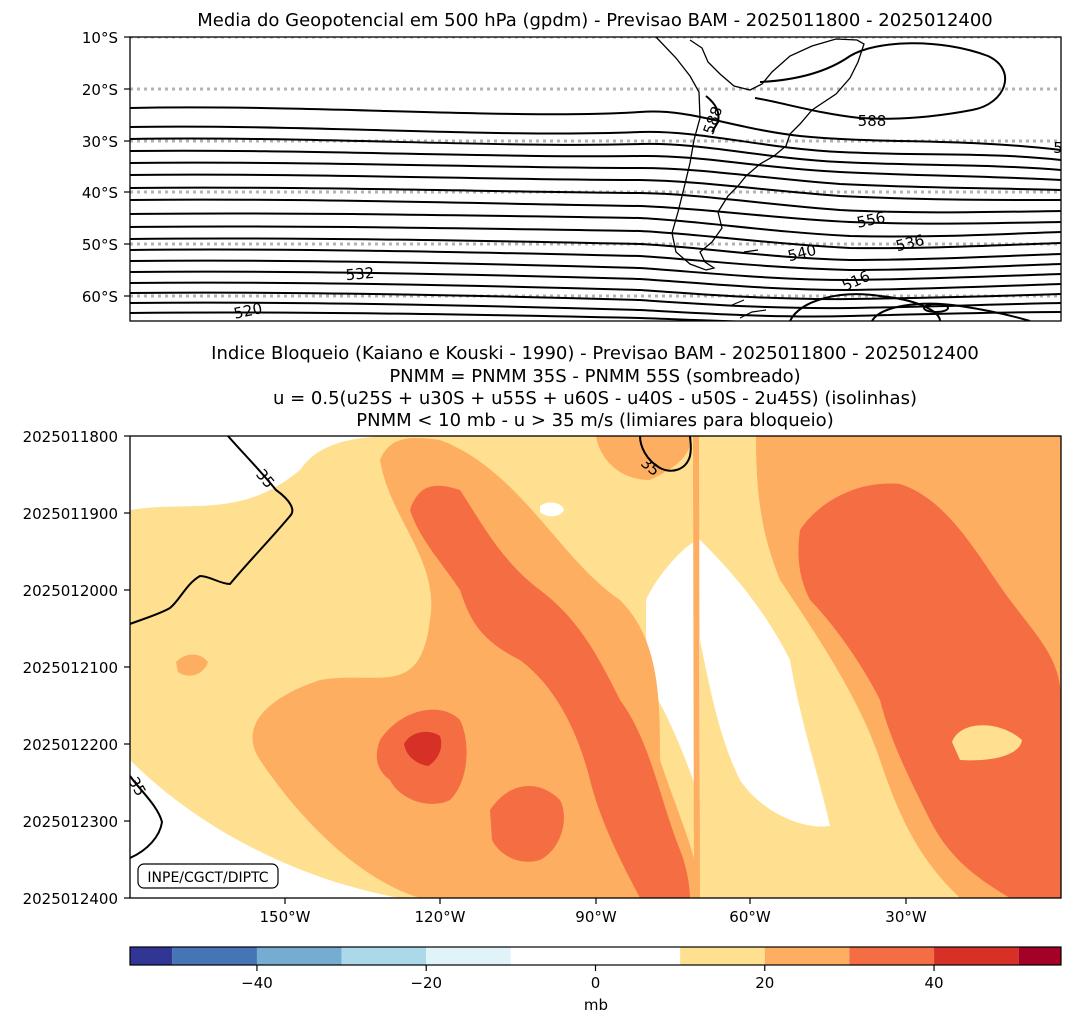 This screenshot has height=1025, width=1071. Describe the element at coordinates (100, 142) in the screenshot. I see `y-tick-label: 30°S` at that location.